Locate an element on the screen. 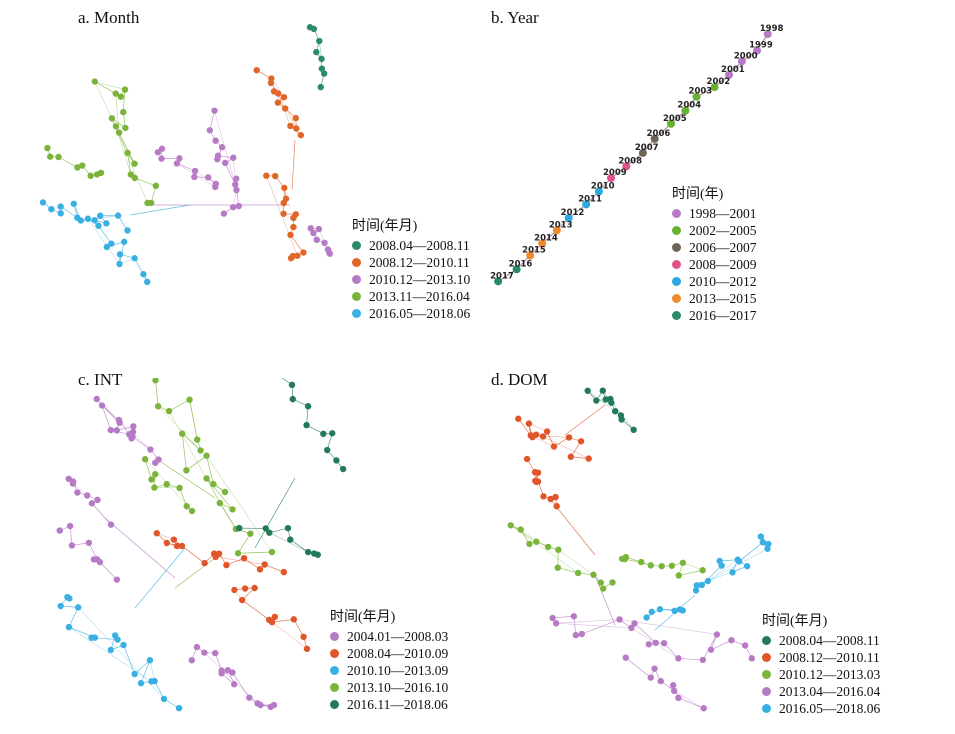  node-label: 2013 is located at coordinates (561, 225).